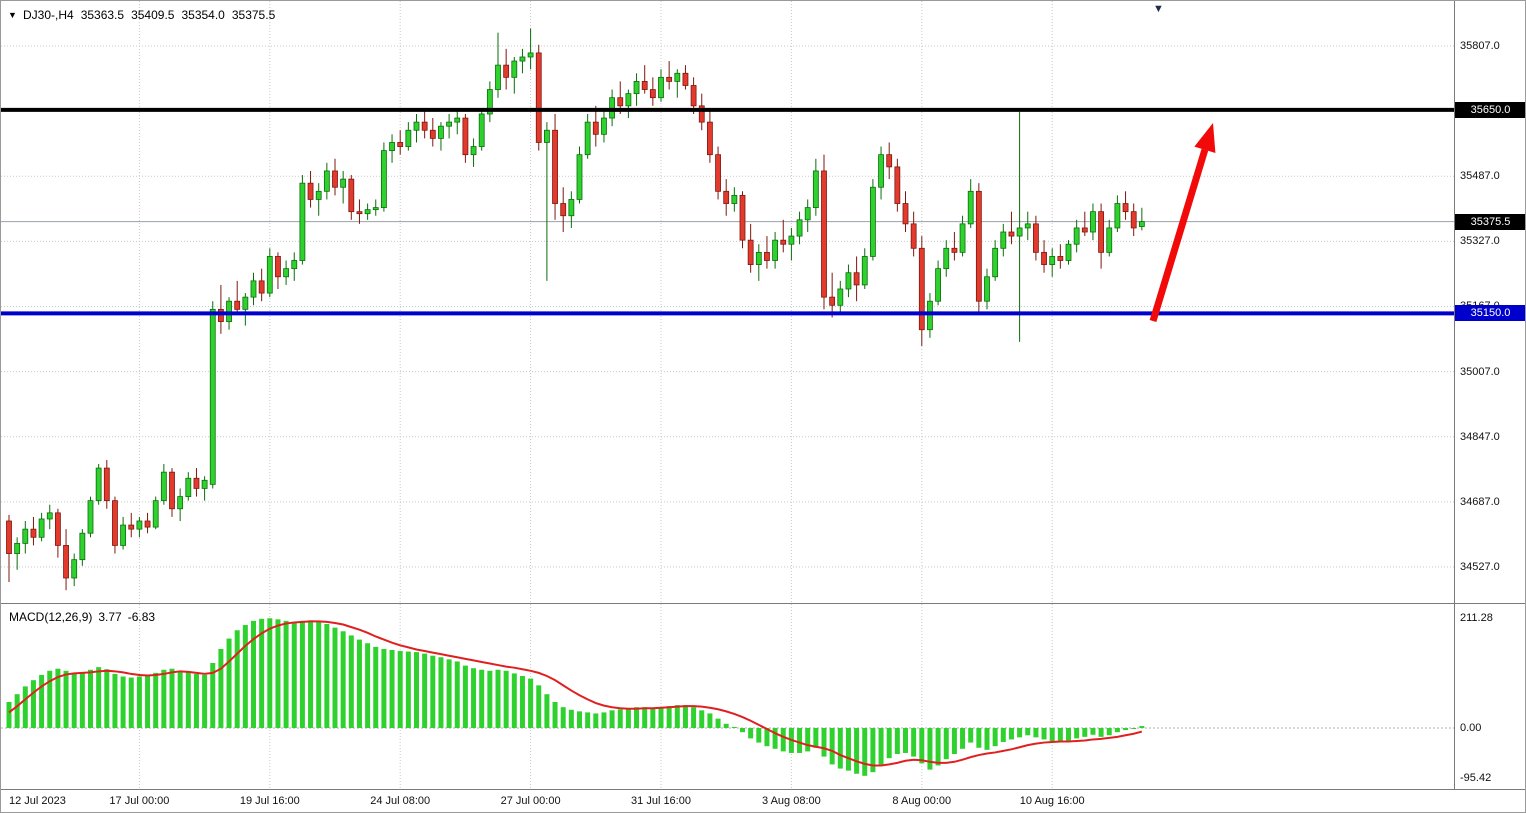 This screenshot has width=1526, height=813. Describe the element at coordinates (1480, 566) in the screenshot. I see `price-tick-label: 34527.0` at that location.